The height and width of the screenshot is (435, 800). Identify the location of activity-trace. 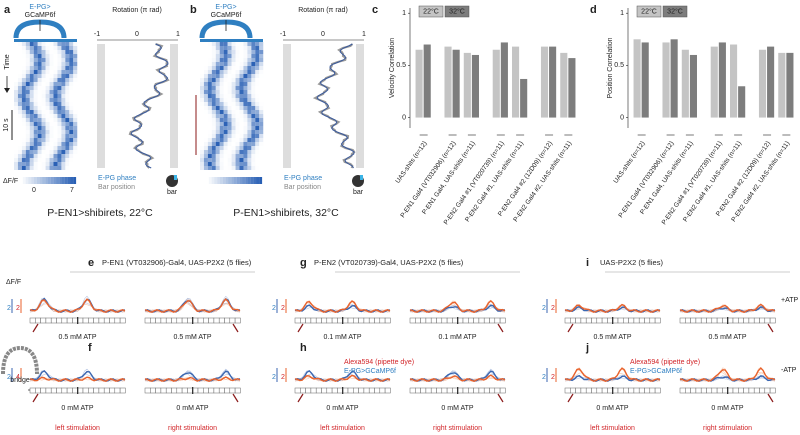
(192, 305).